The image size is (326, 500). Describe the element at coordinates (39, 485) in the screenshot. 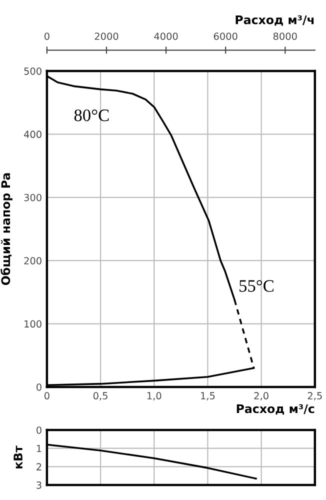

I see `y-tick-label: 3` at that location.